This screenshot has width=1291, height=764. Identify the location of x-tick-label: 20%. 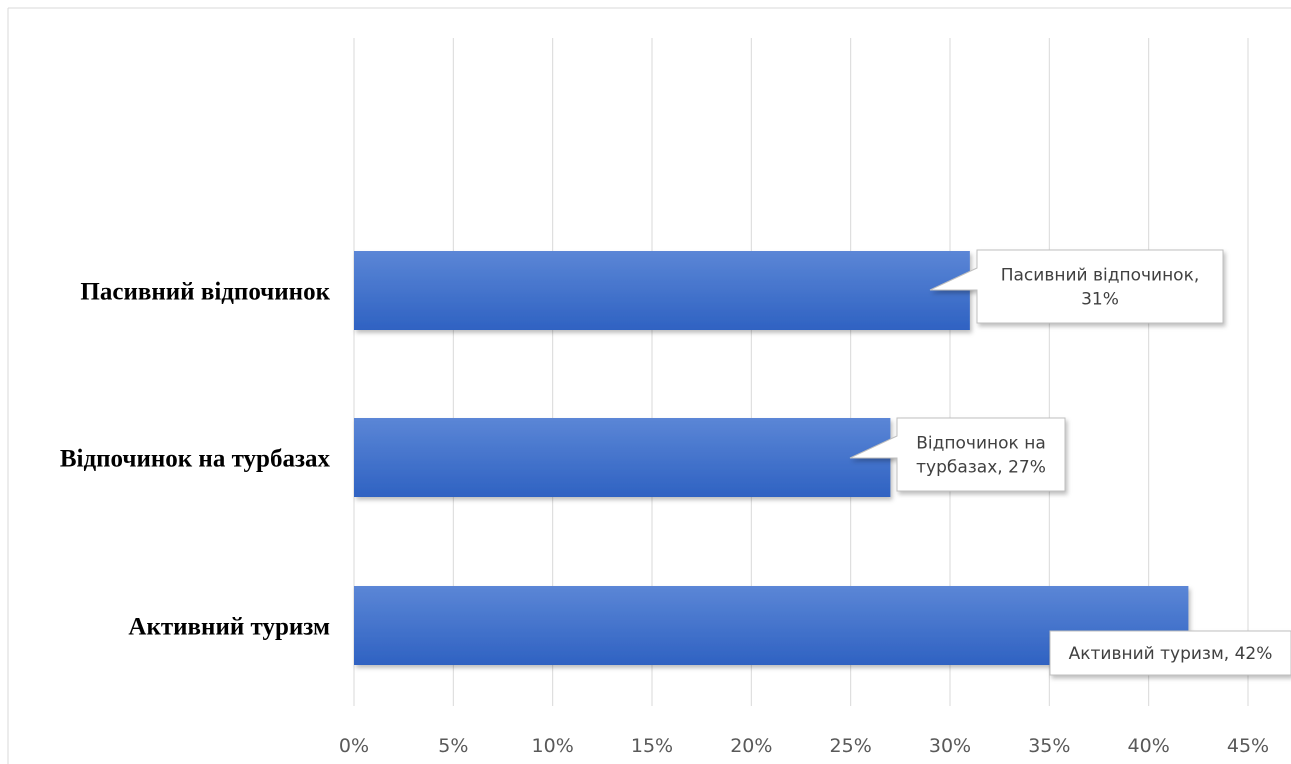
(751, 746).